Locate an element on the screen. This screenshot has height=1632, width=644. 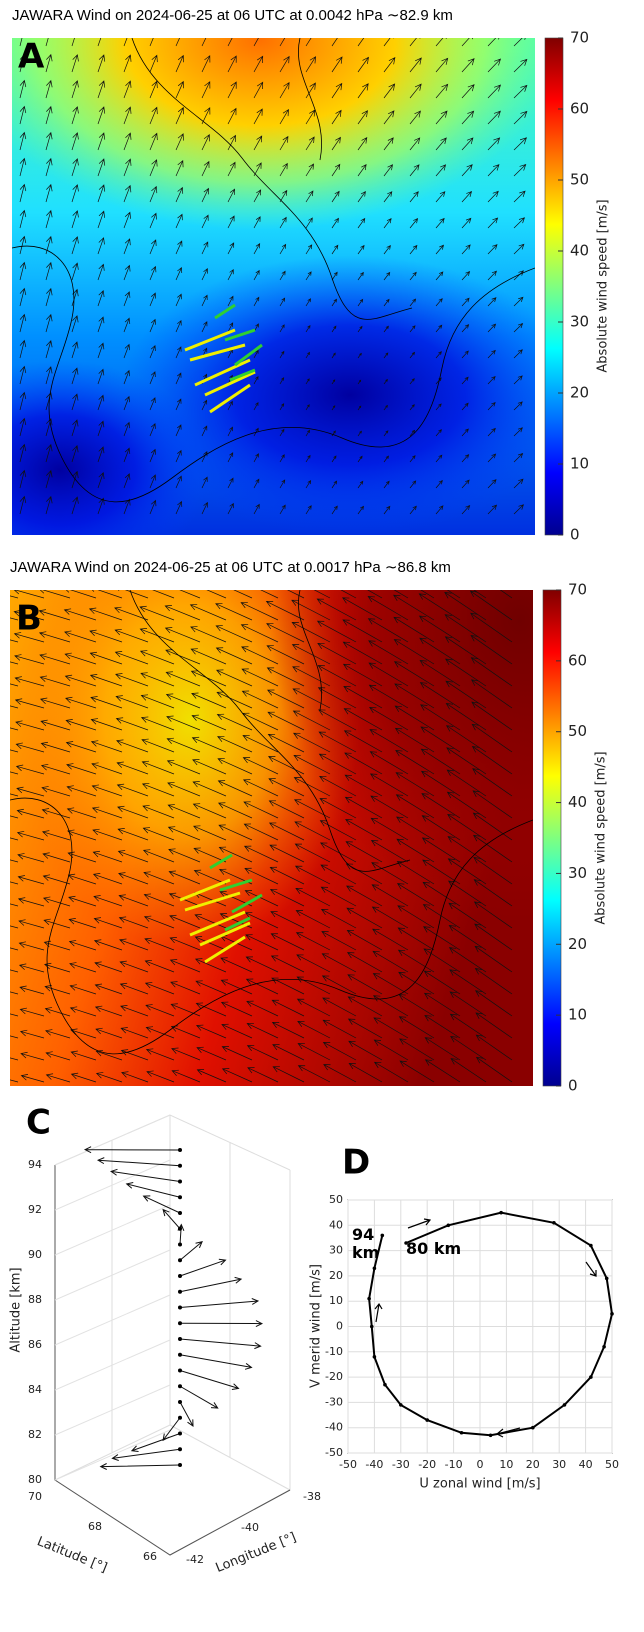
z-tick-label: 80 is located at coordinates (35, 1479).